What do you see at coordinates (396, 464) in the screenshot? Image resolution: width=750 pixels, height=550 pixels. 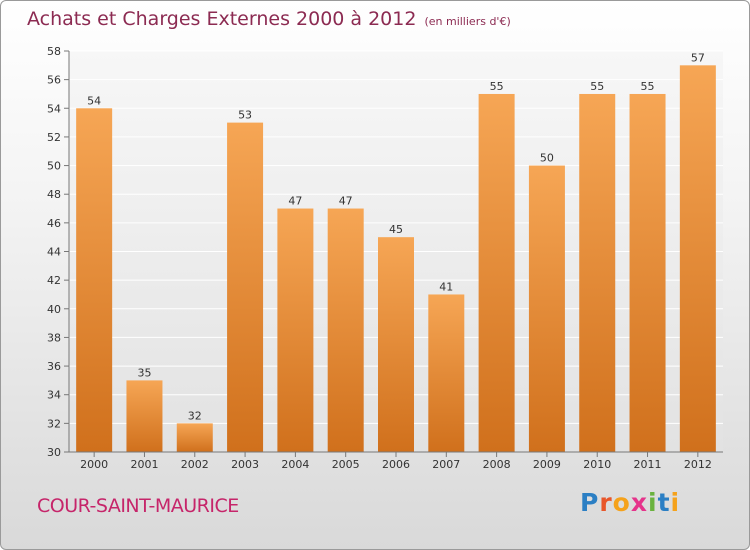 I see `x-tick-label-2006: 2006` at bounding box center [396, 464].